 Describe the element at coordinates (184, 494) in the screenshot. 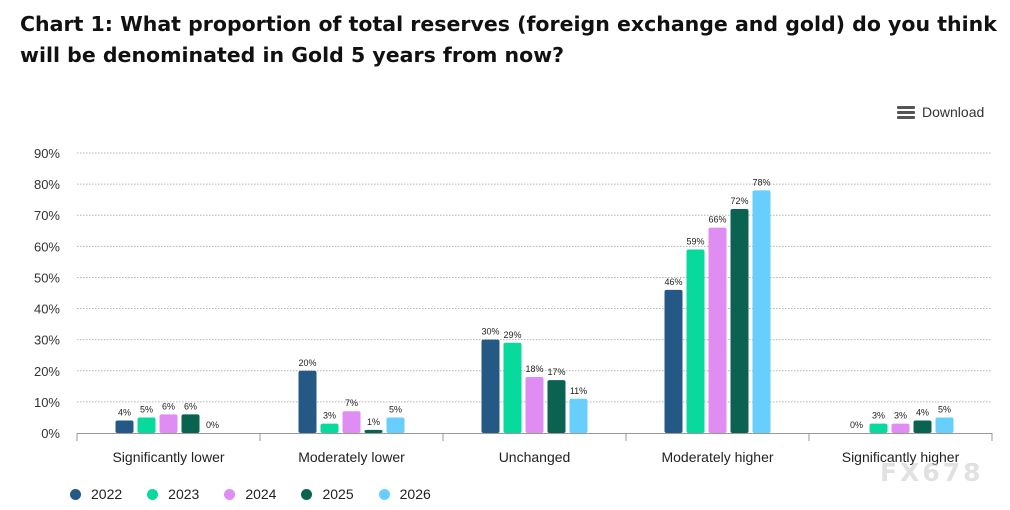

I see `legend-label: 2023` at that location.